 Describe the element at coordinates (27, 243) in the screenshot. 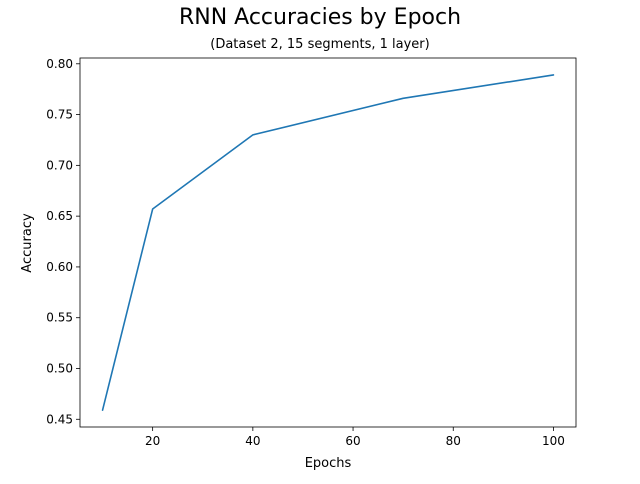

I see `y-axis-label: Accuracy` at that location.